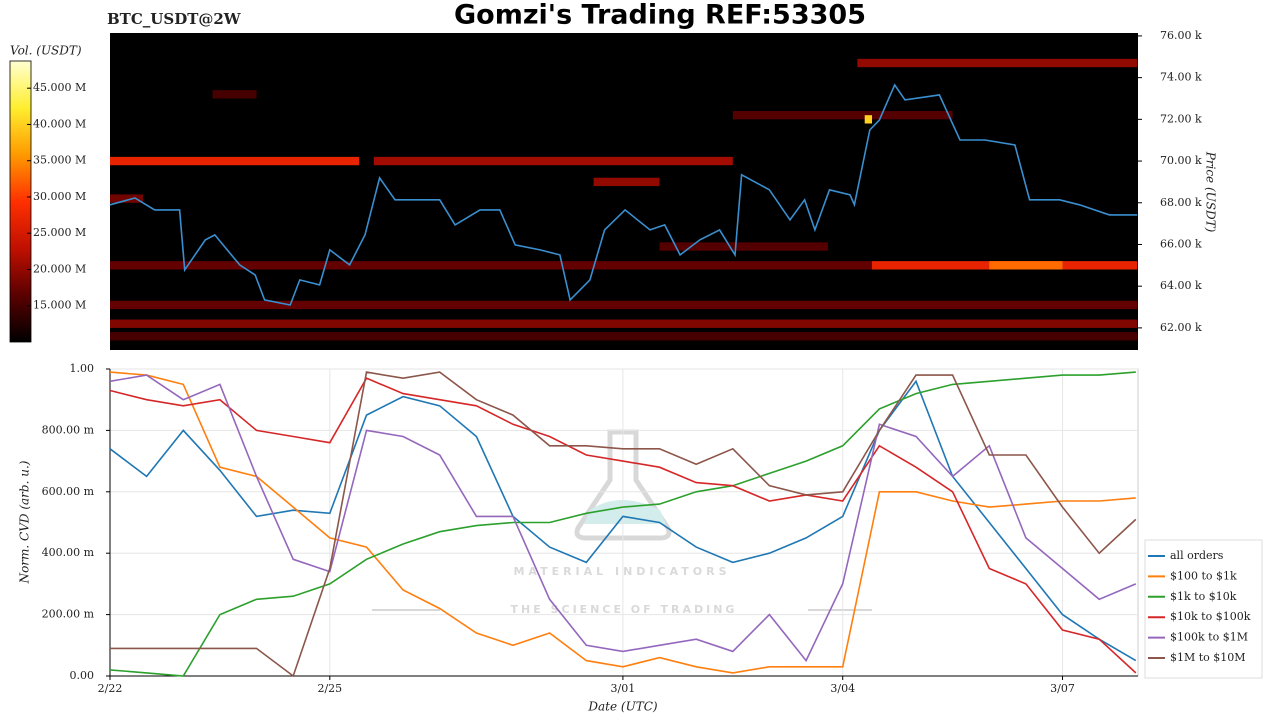 This screenshot has height=720, width=1280. What do you see at coordinates (68, 552) in the screenshot?
I see `y-tick-label: 400.00 m` at bounding box center [68, 552].